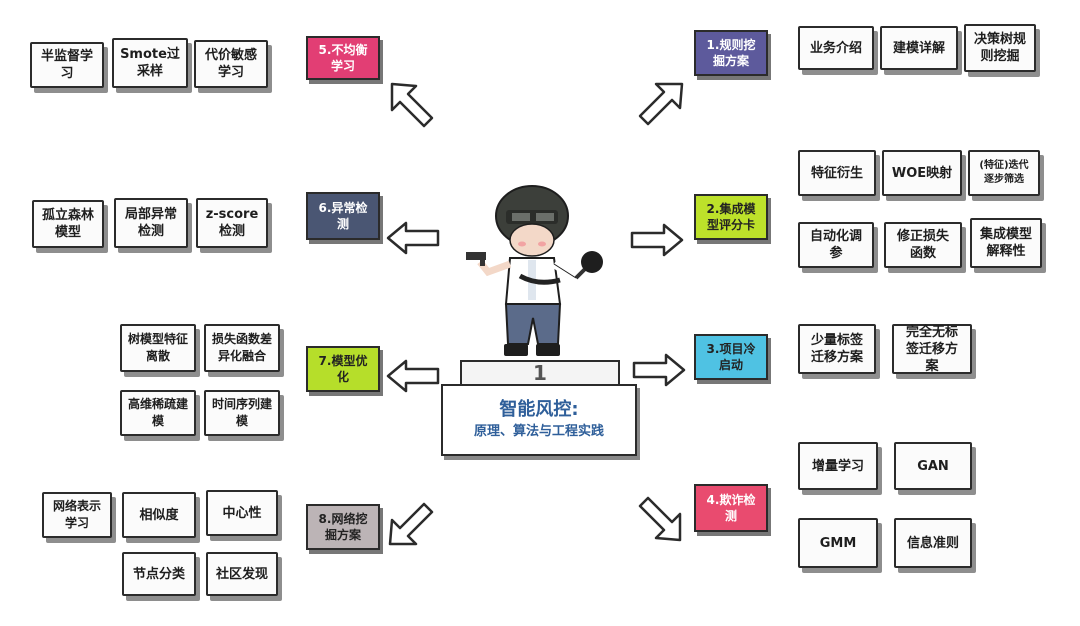  Describe the element at coordinates (67, 65) in the screenshot. I see `leaf-semi-supervised: 半监督学习` at that location.